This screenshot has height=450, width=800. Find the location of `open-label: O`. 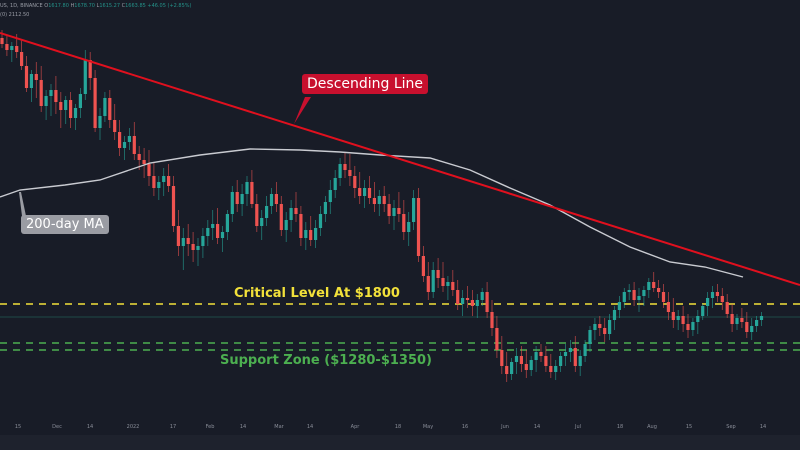

open-label: O is located at coordinates (46, 6).